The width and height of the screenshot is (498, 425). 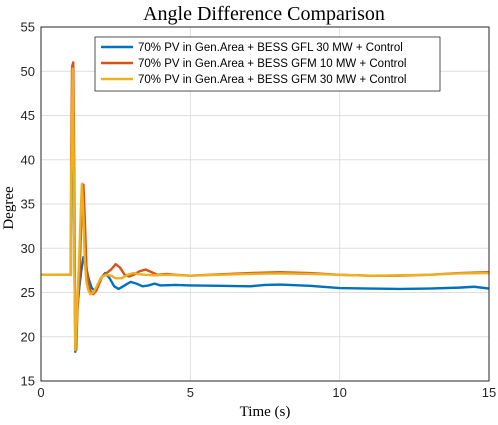 What do you see at coordinates (28, 292) in the screenshot?
I see `y-tick-label: 25` at bounding box center [28, 292].